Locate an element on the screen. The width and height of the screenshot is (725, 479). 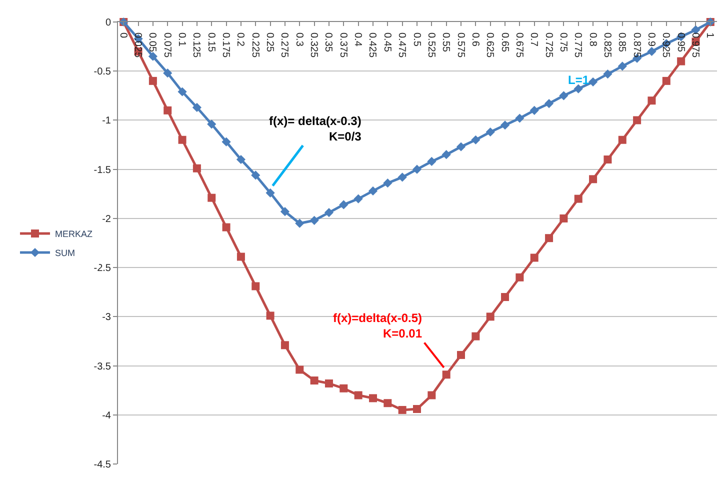
y-tick-label: -4.5 is located at coordinates (103, 465).